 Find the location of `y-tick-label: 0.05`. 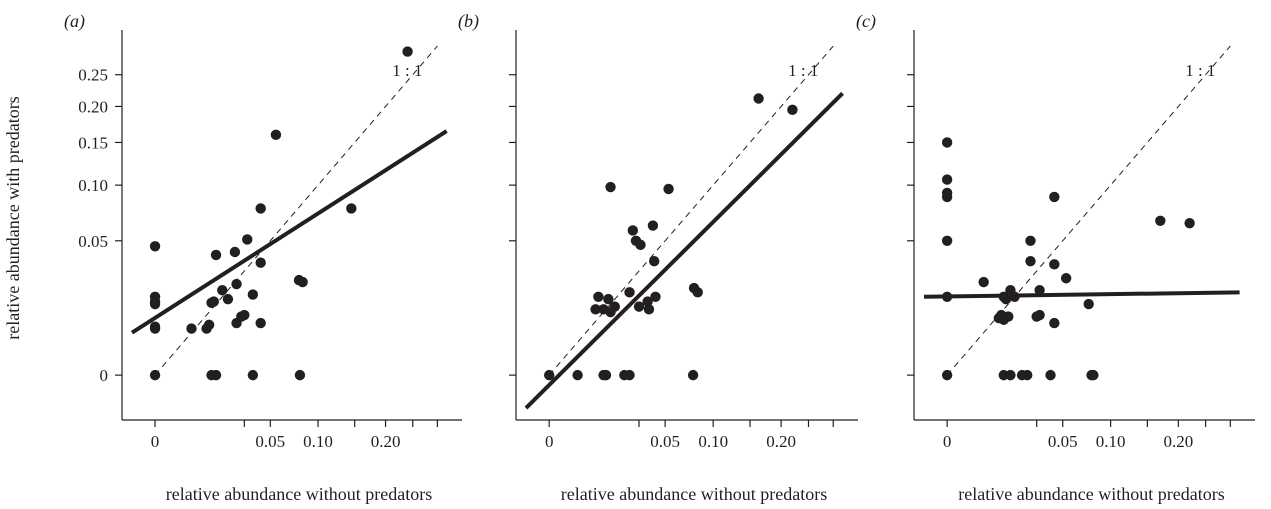

y-tick-label: 0.05 is located at coordinates (93, 241).